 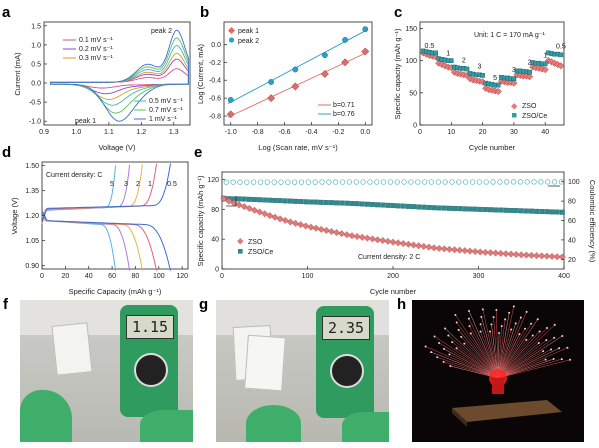 I want to click on multimeter-display: 1.15, so click(x=150, y=327).